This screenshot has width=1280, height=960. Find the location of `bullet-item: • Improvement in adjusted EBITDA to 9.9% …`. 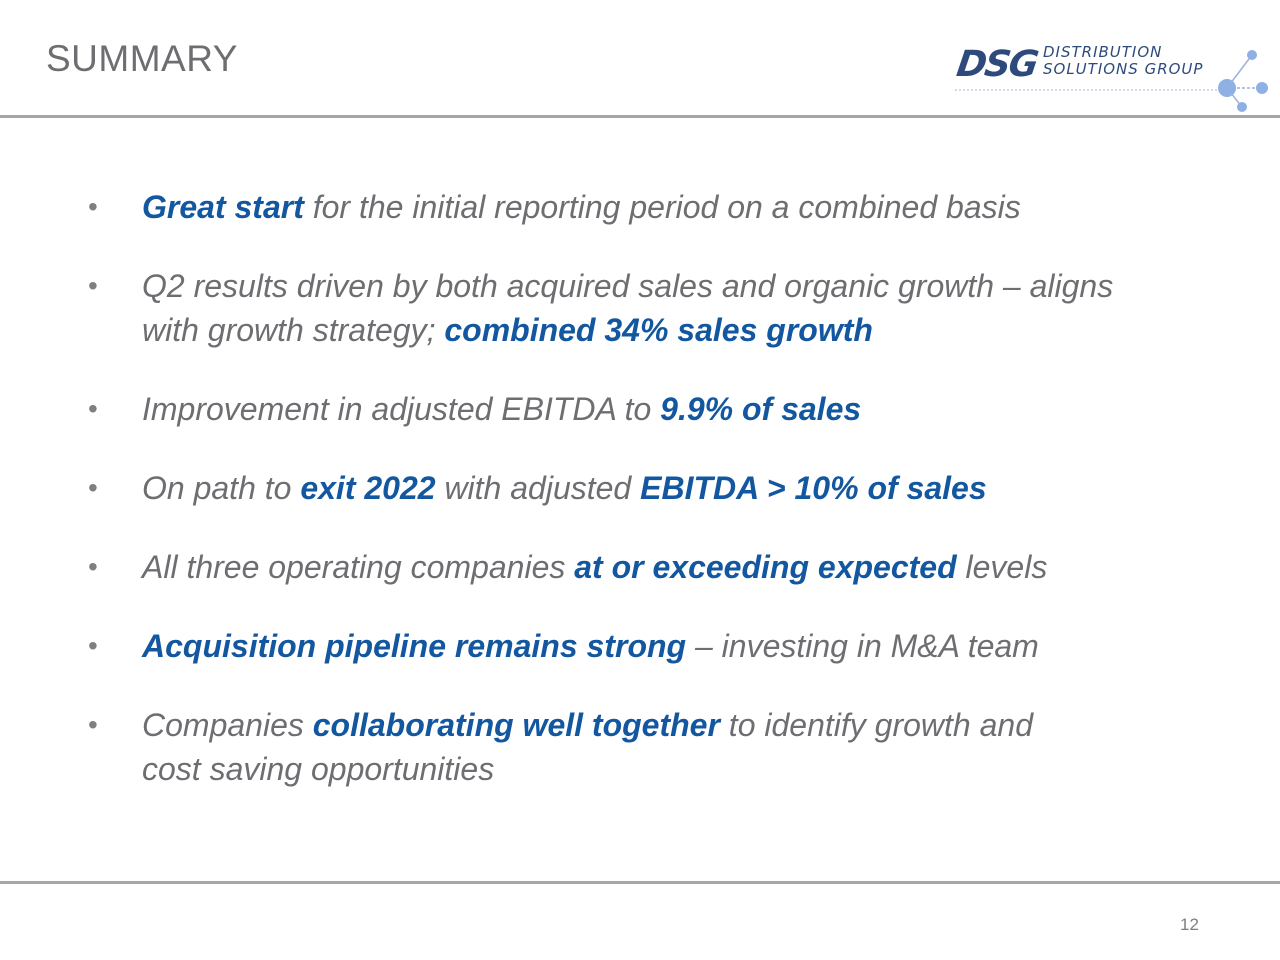

bullet-item: • Improvement in adjusted EBITDA to 9.9% … is located at coordinates (638, 409).